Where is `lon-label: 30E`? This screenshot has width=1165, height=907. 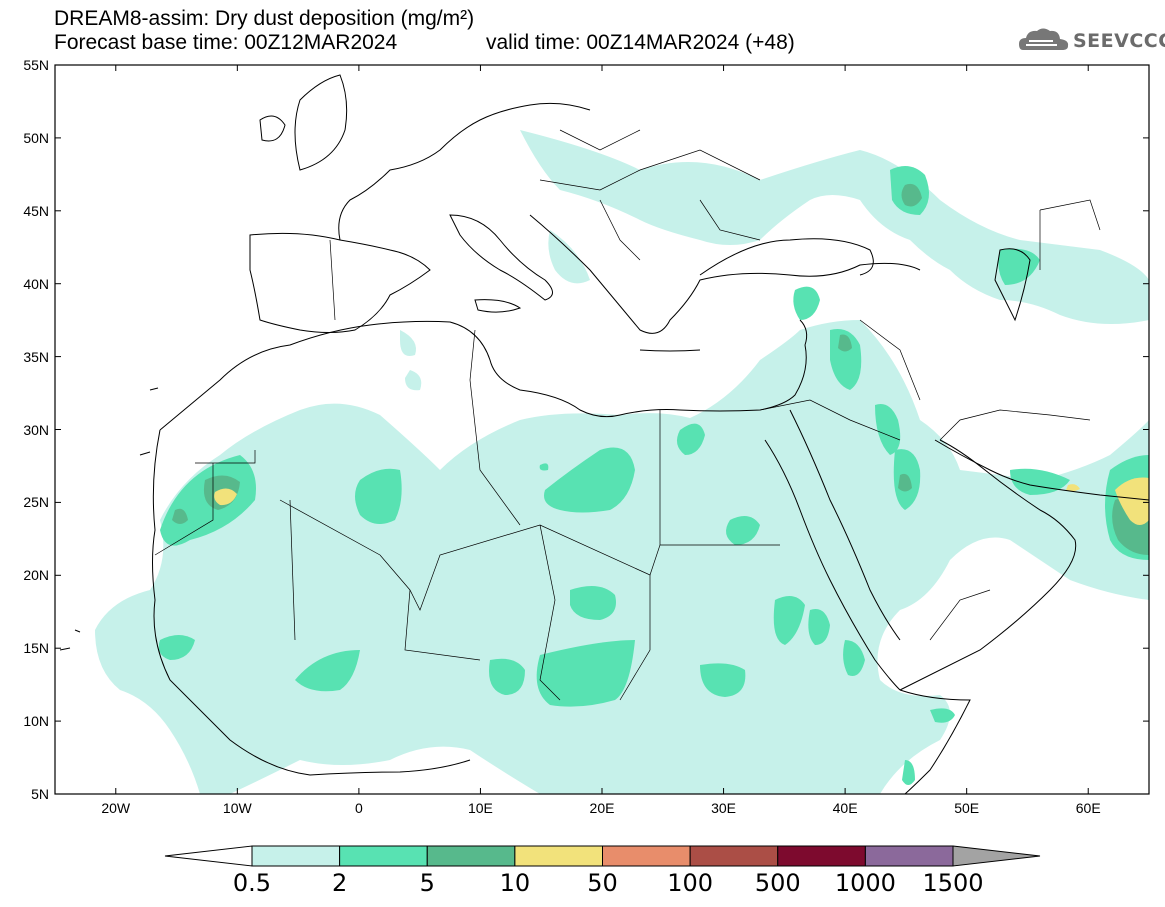
lon-label: 30E is located at coordinates (723, 808).